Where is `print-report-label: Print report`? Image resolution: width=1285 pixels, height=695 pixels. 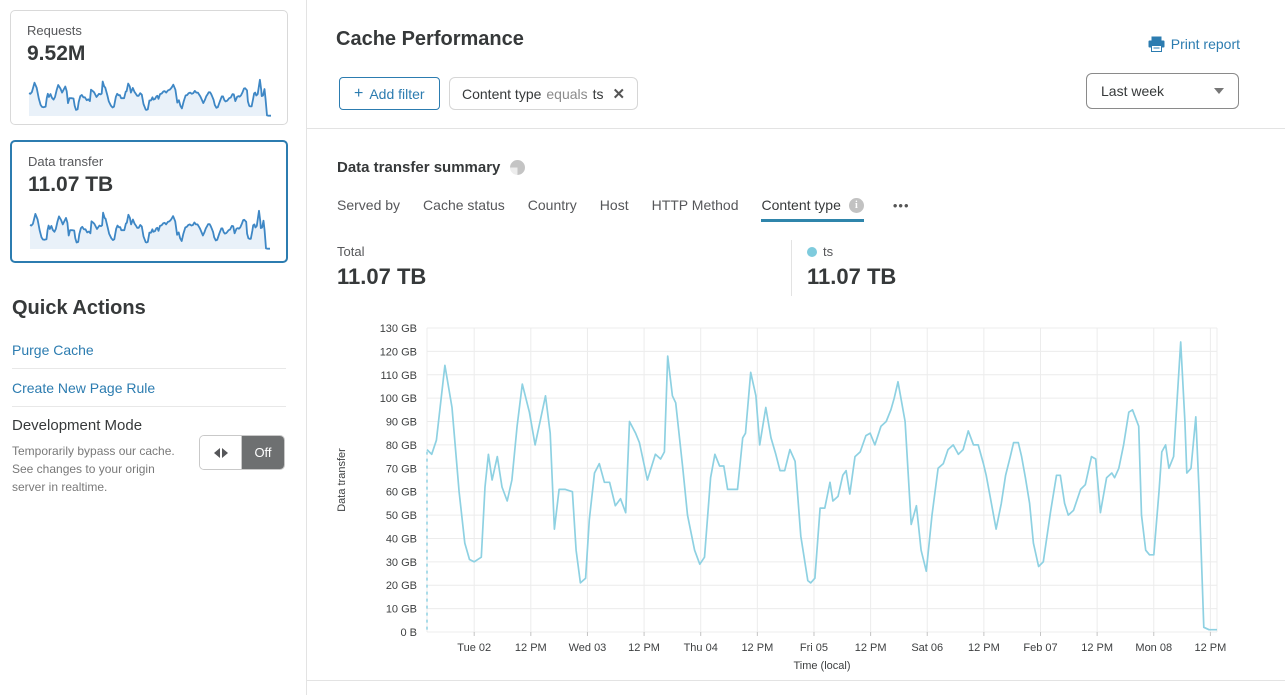 print-report-label: Print report is located at coordinates (1205, 44).